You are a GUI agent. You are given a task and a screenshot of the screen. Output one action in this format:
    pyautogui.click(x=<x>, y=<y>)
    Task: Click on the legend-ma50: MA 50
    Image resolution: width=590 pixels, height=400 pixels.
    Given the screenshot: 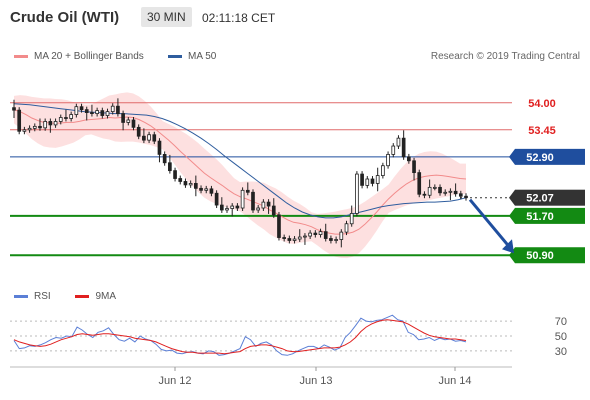 What is the action you would take?
    pyautogui.click(x=192, y=56)
    